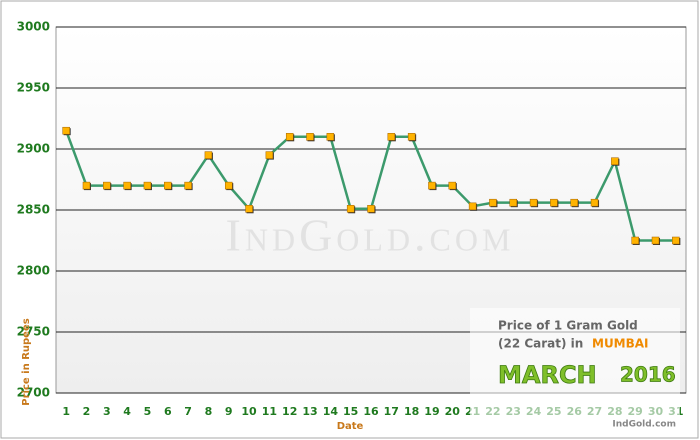  Describe the element at coordinates (249, 411) in the screenshot. I see `x-tick-label: 10` at that location.